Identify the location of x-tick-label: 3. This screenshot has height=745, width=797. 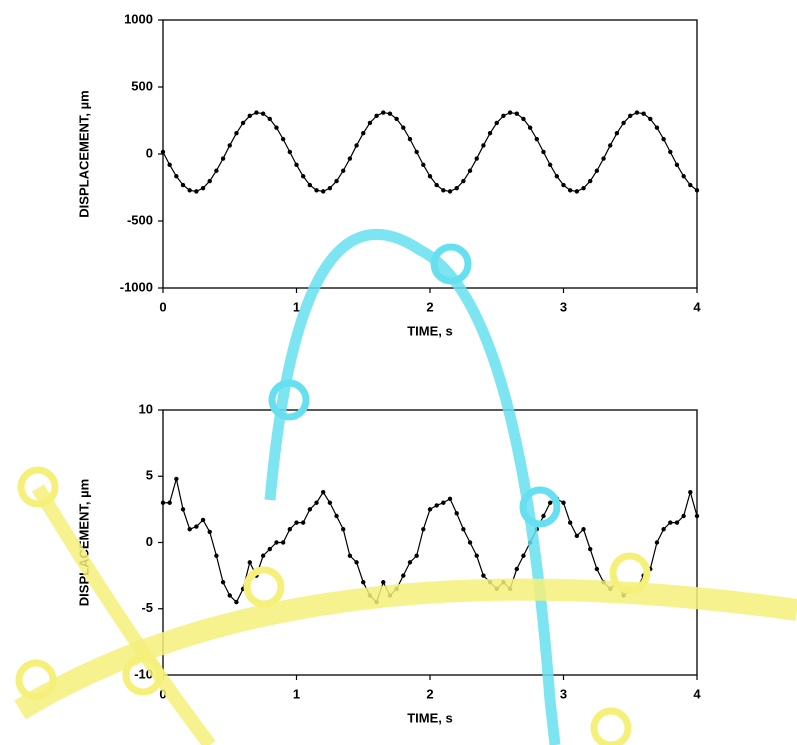
(563, 693).